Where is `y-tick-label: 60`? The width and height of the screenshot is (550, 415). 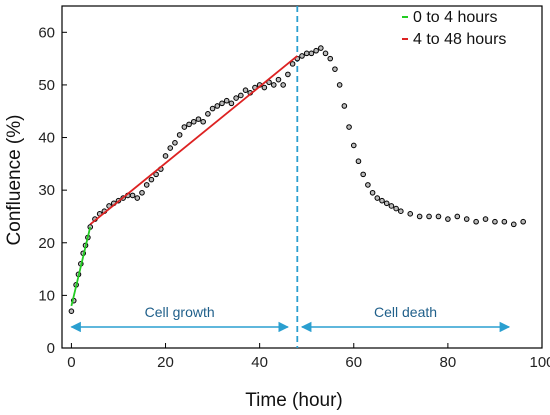
y-tick-label: 60 is located at coordinates (46, 32).